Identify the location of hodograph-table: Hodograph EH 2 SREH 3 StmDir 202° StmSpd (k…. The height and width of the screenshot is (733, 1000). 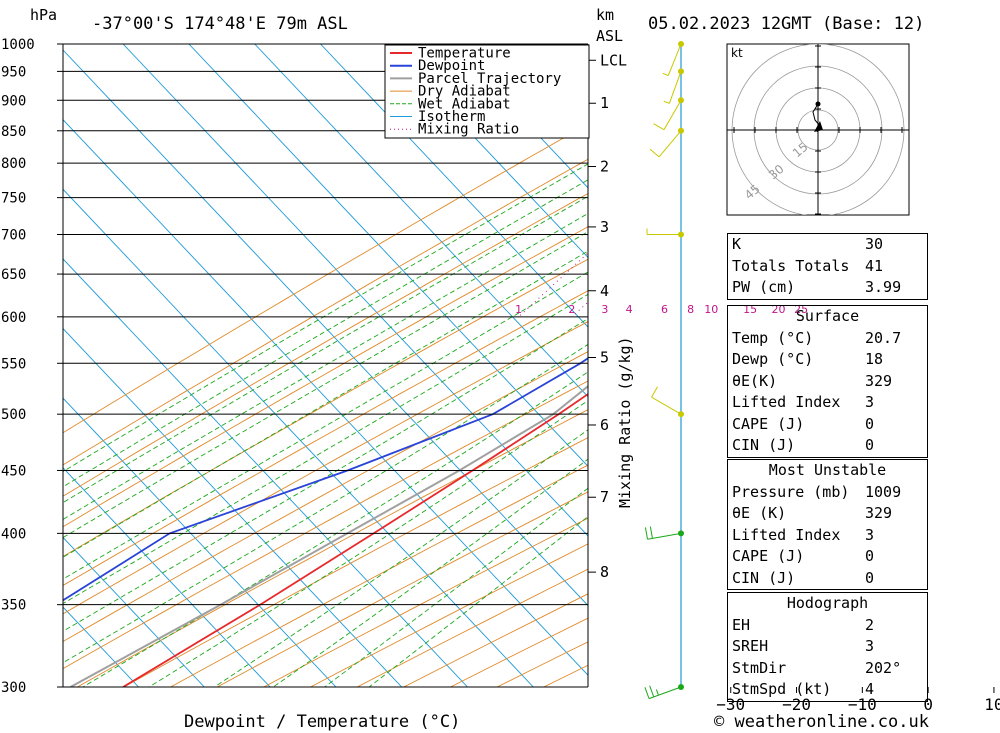
(827, 647).